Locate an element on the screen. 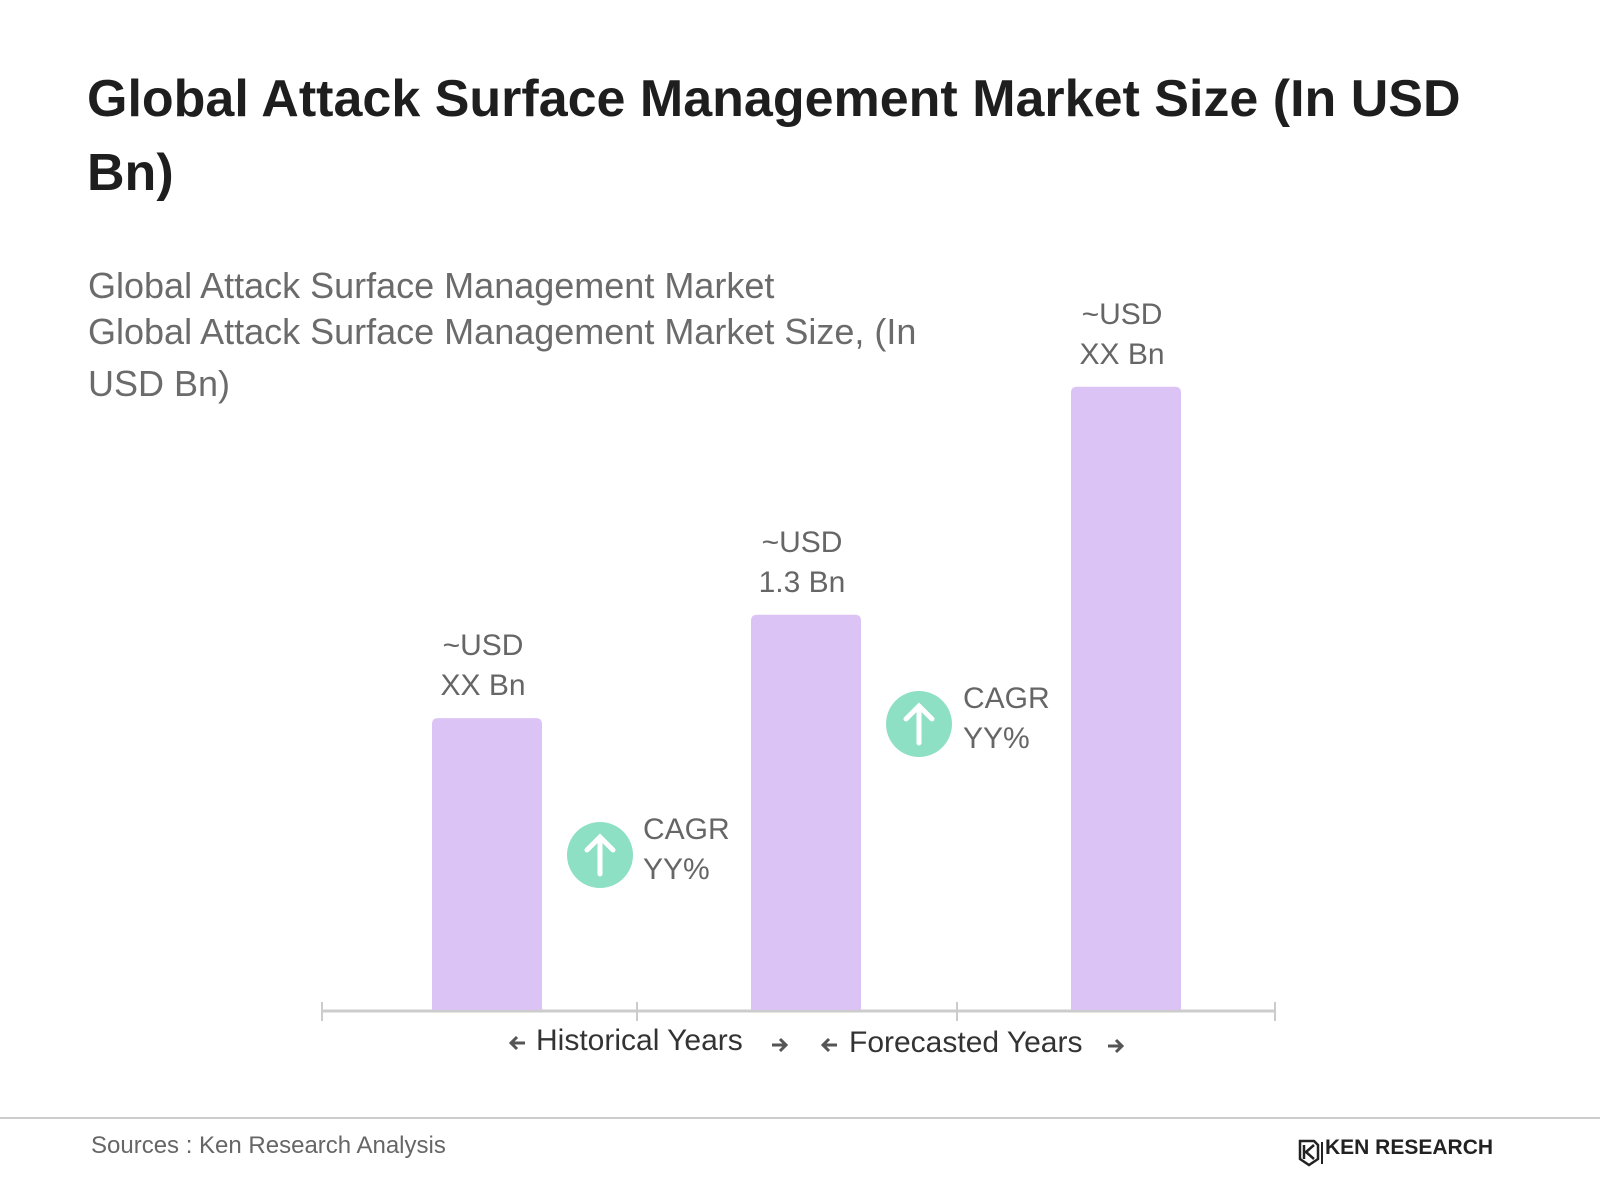  subtitle: Global Attack Surface Management Market is located at coordinates (431, 285).